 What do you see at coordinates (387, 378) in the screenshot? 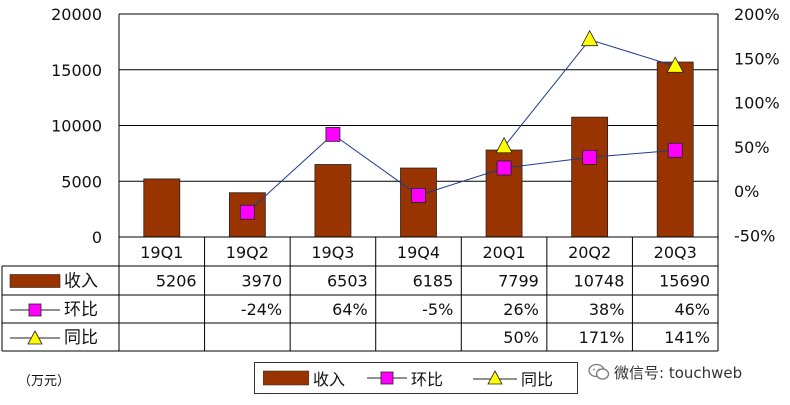
I see `square-marker-icon` at bounding box center [387, 378].